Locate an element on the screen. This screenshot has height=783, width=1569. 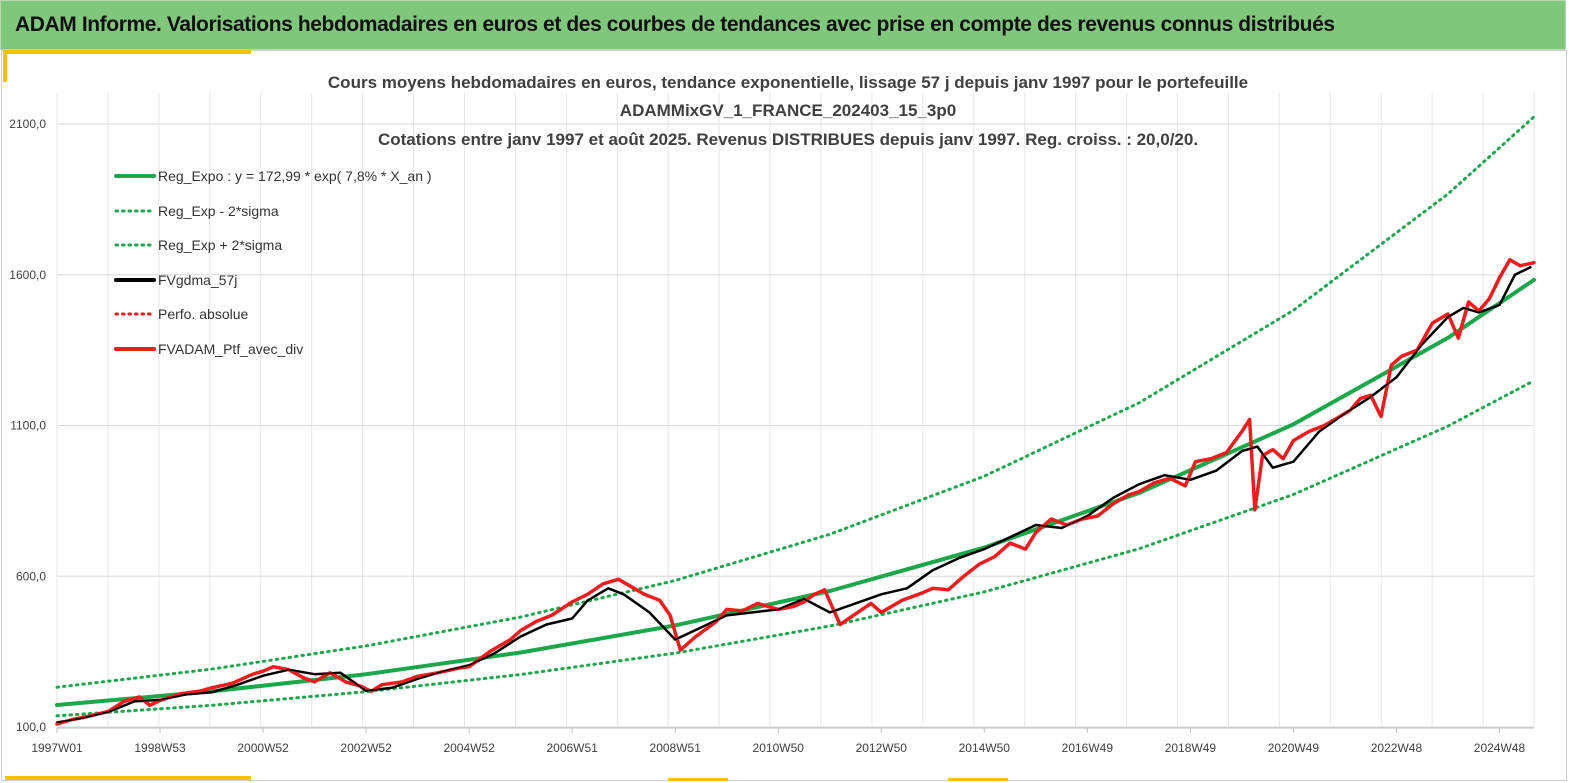
x-tick-label: 1998W53 is located at coordinates (160, 748).